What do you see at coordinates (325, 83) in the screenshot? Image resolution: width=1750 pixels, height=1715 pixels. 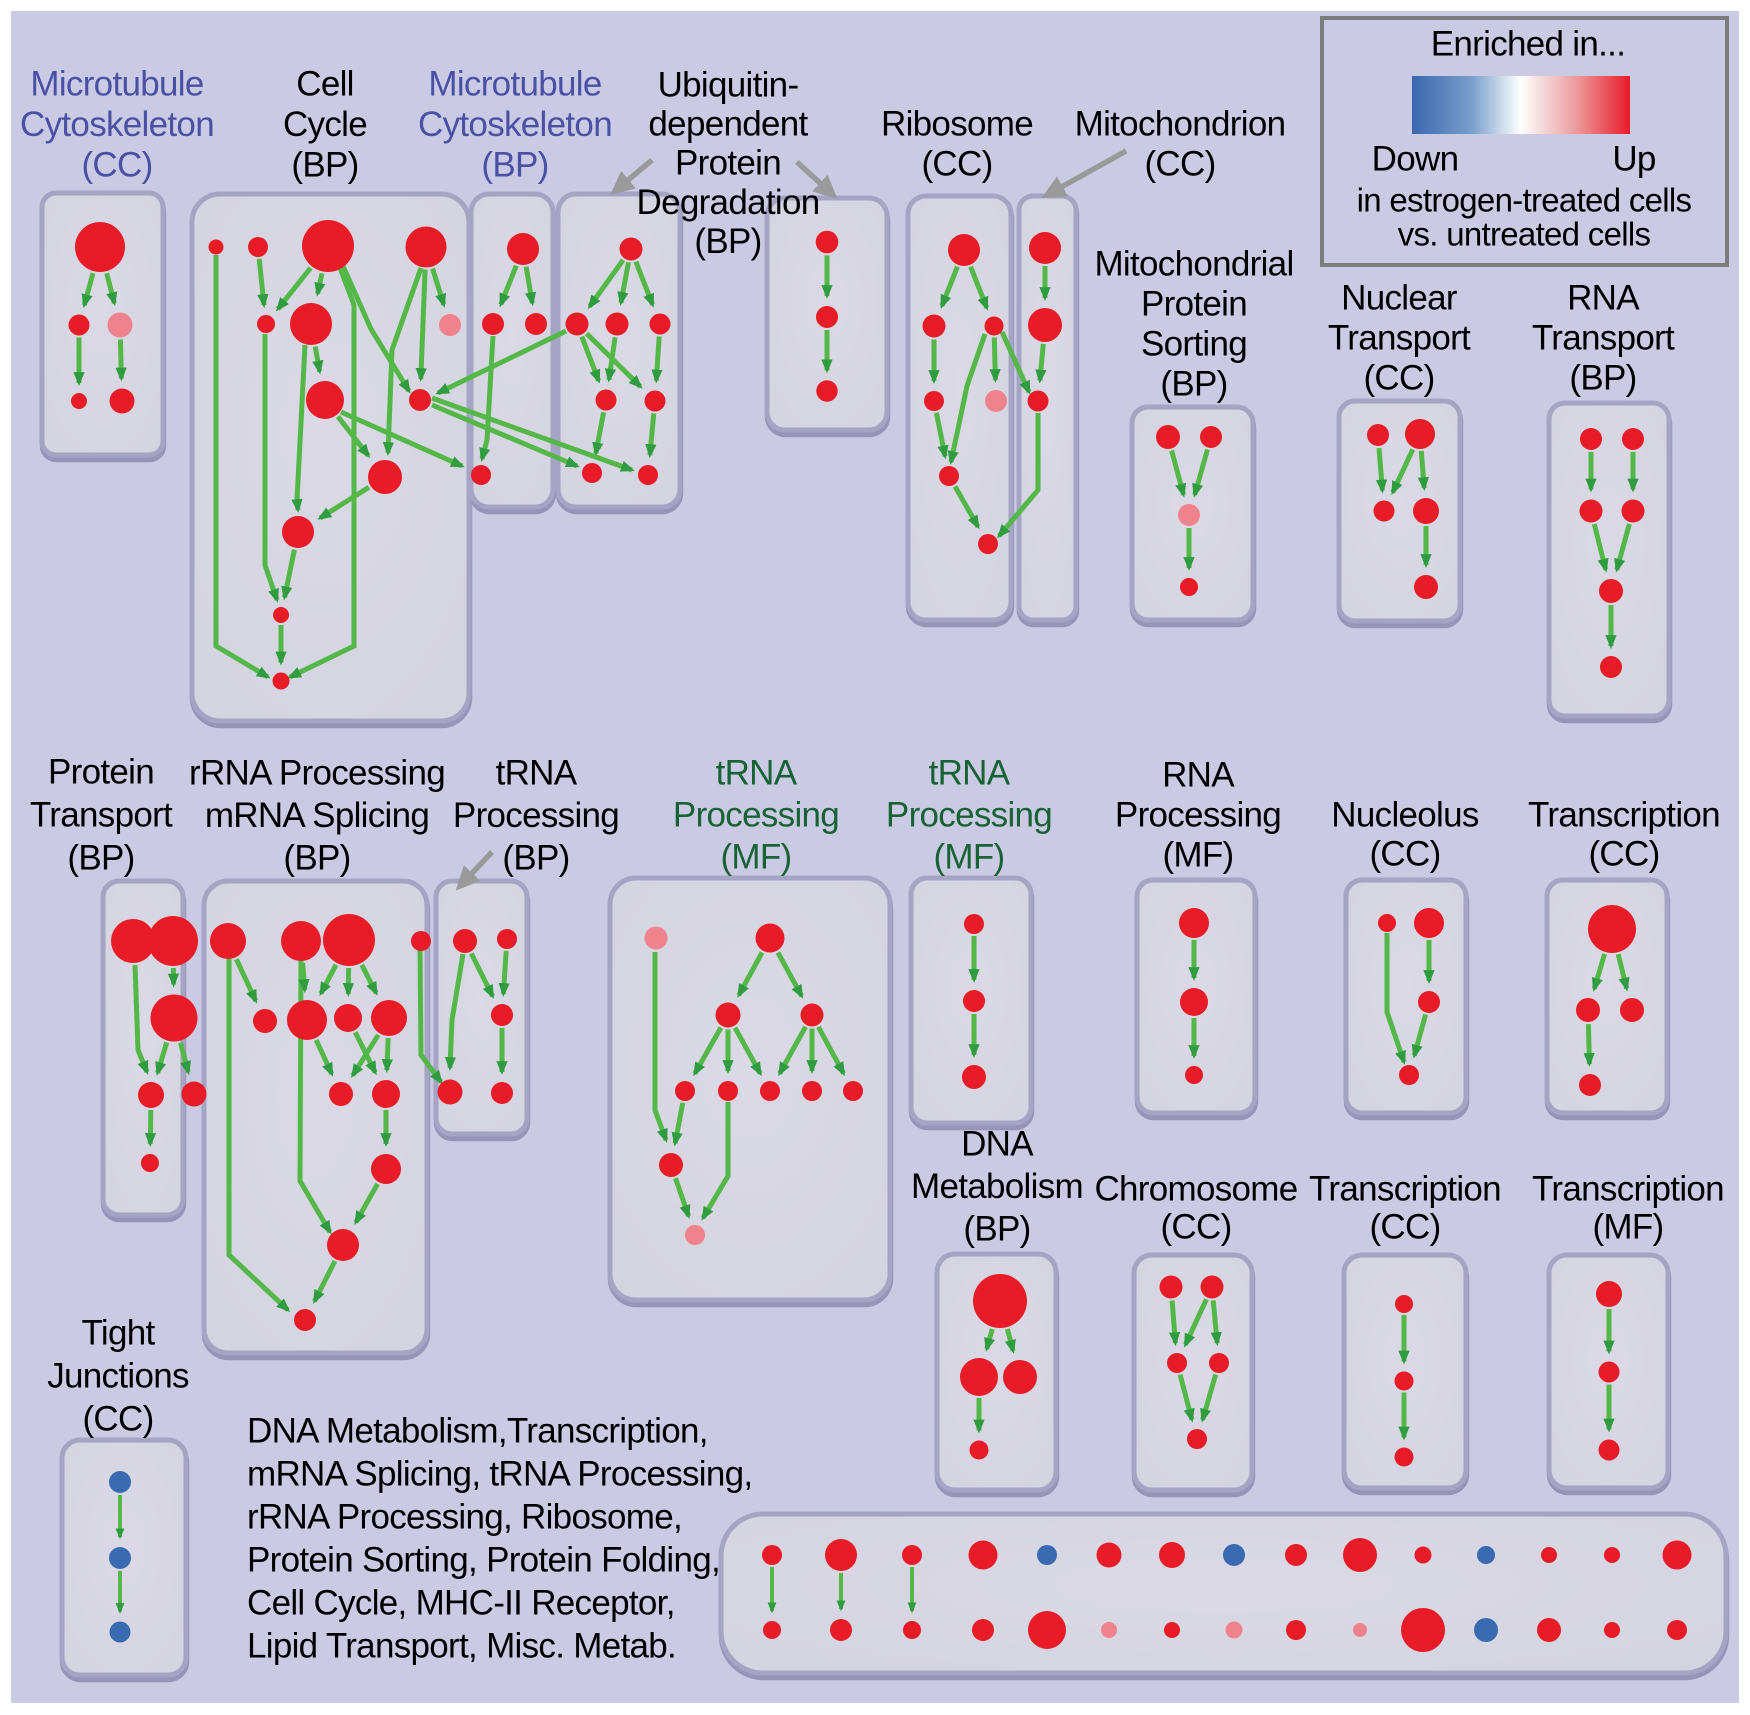 I see `svg-text: Cell` at bounding box center [325, 83].